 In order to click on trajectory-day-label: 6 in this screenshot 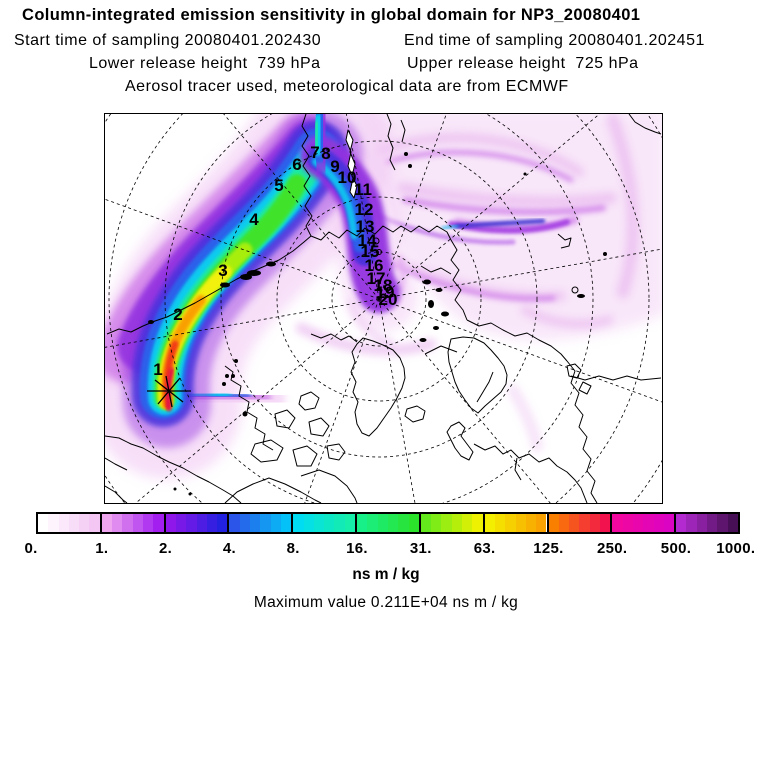, I will do `click(296, 164)`.